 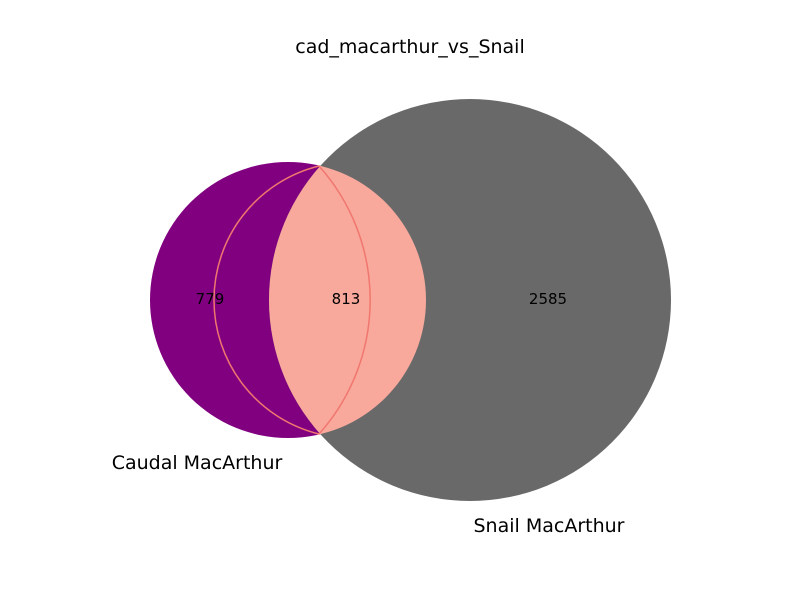 I want to click on set-b-label: Snail MacArthur, so click(x=549, y=526).